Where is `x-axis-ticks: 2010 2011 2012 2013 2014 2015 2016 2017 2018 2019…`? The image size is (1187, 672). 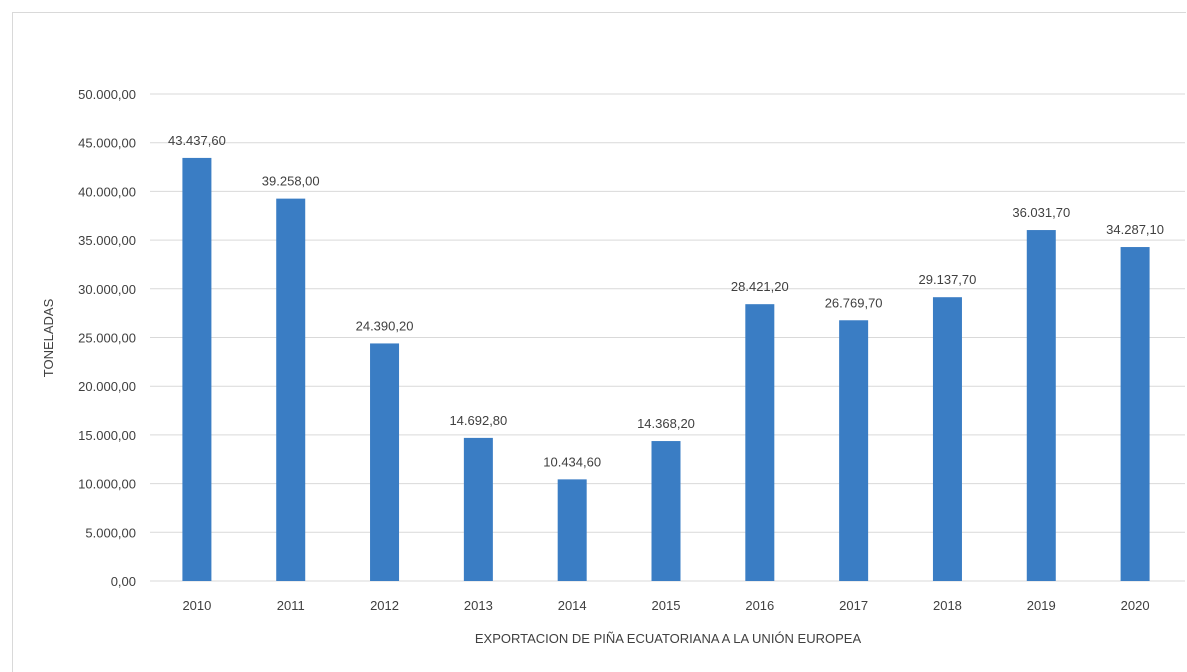
x-axis-ticks: 2010 2011 2012 2013 2014 2015 2016 2017 2018 2019… is located at coordinates (665, 605).